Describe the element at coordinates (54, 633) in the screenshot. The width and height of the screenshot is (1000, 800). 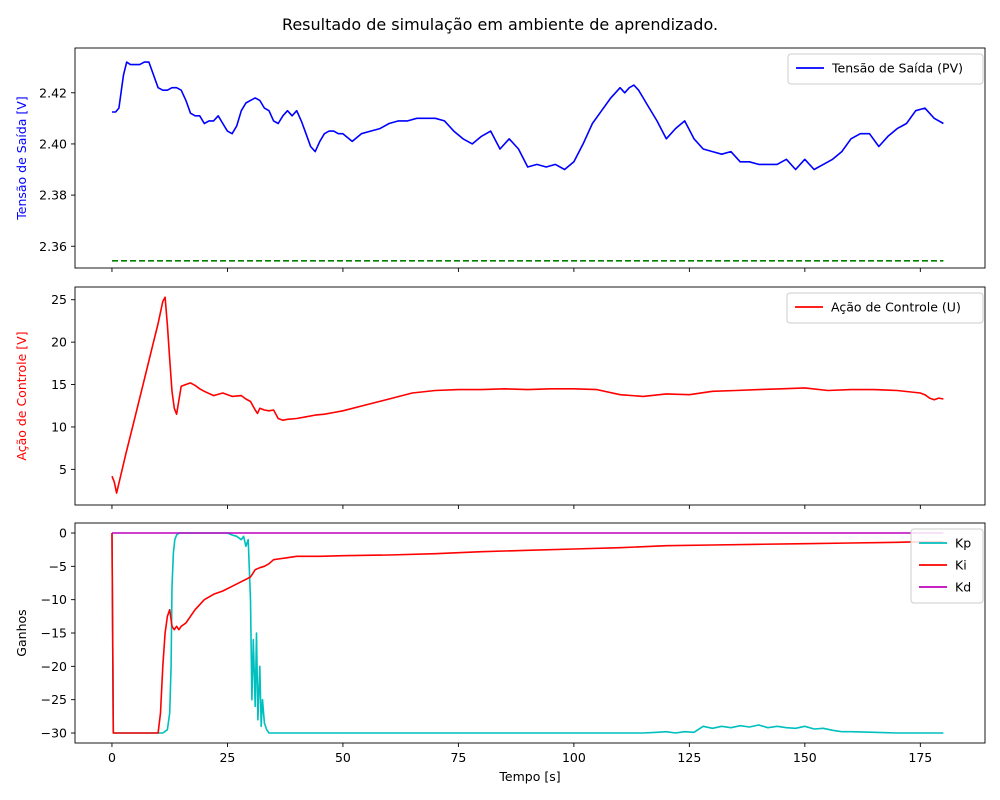
I see `y-tick-label: −15` at that location.